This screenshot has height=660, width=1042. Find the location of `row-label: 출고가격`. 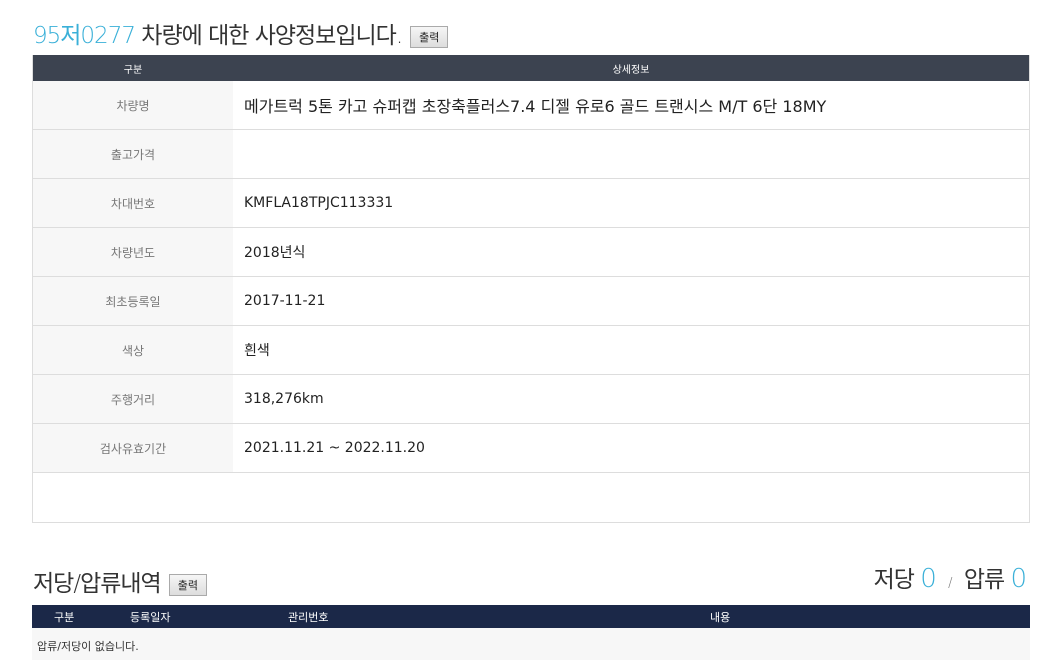

row-label: 출고가격 is located at coordinates (133, 154).